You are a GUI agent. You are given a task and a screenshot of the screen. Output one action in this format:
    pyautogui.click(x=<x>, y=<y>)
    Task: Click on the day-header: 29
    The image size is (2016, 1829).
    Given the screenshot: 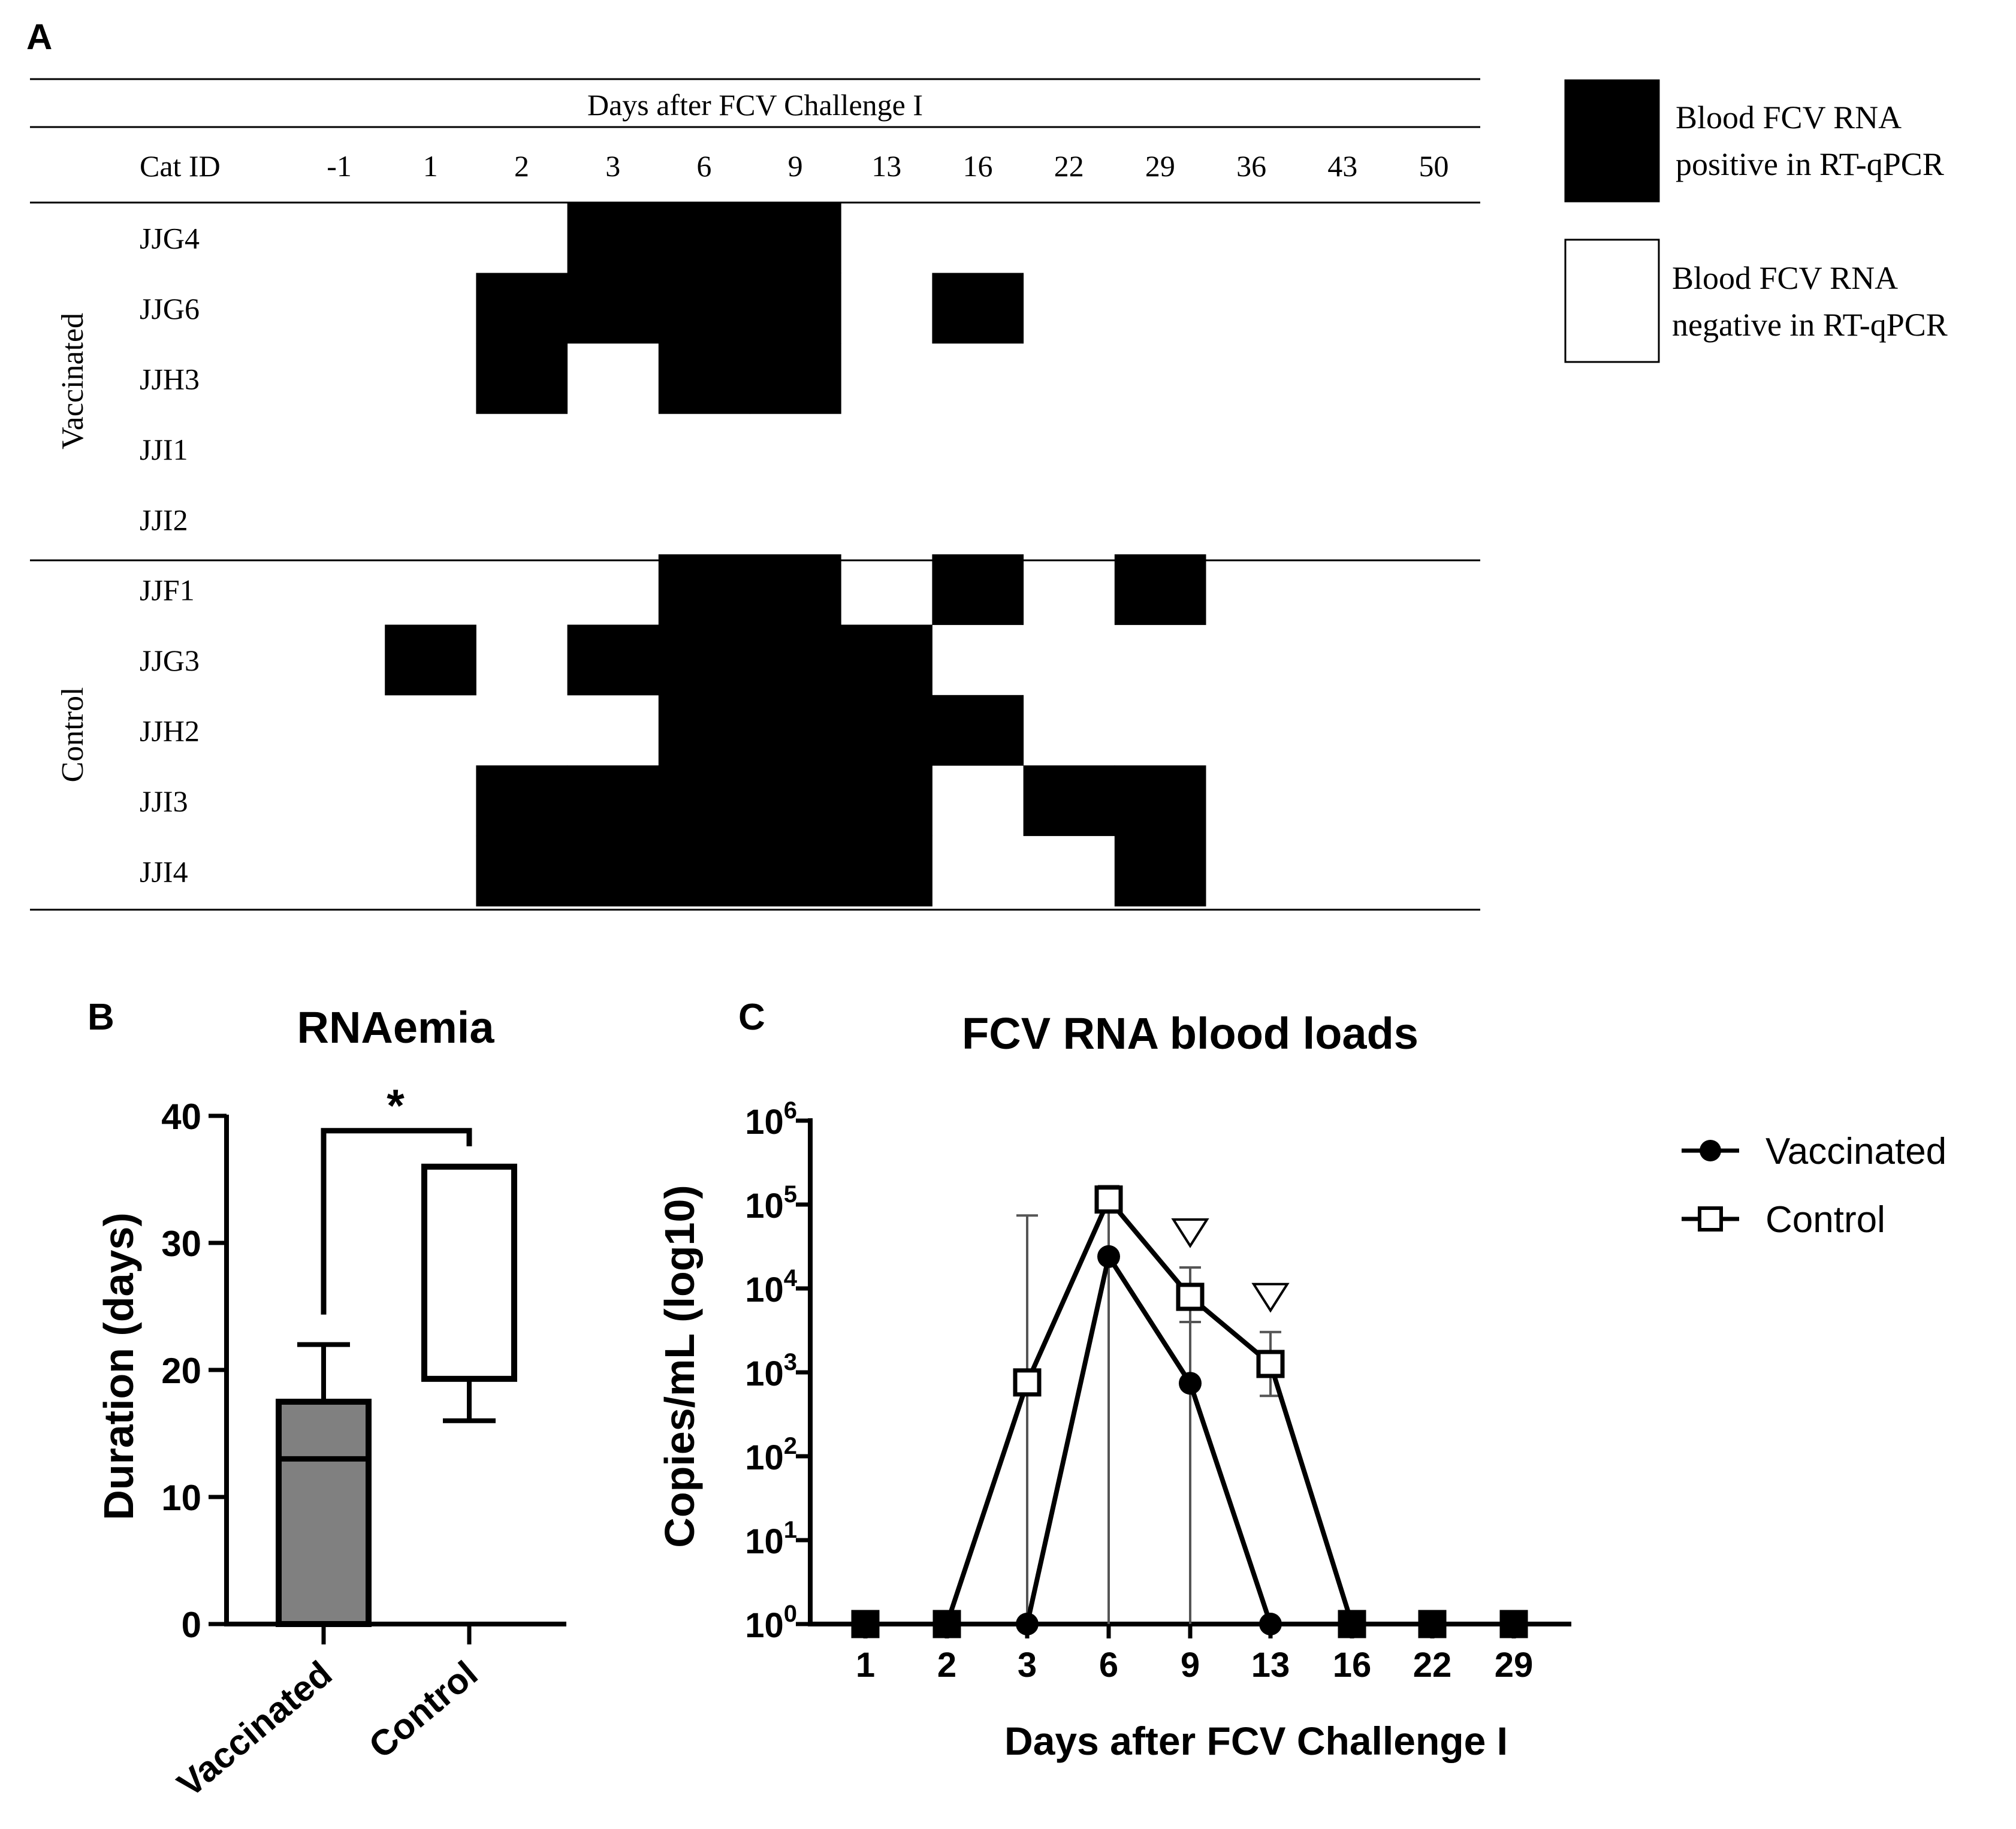 What is the action you would take?
    pyautogui.click(x=1160, y=166)
    